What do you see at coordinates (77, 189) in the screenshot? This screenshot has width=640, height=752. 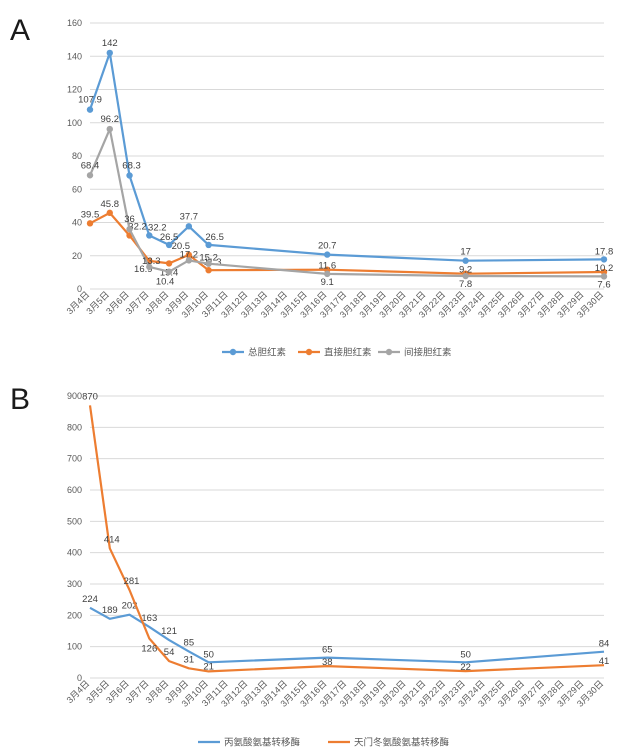 I see `y-tick-label: 60` at bounding box center [77, 189].